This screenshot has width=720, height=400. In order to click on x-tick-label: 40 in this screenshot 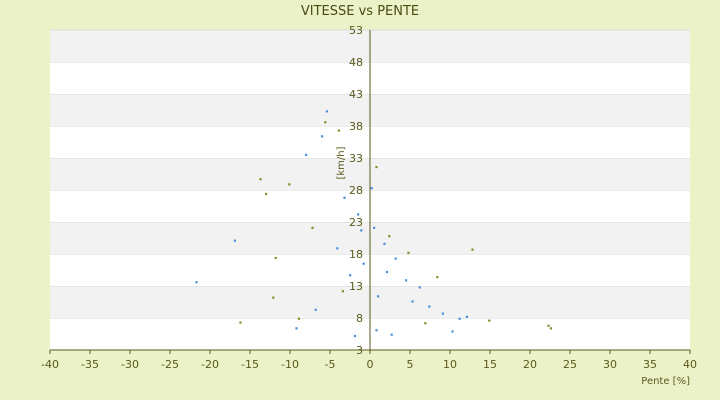, I will do `click(690, 364)`.